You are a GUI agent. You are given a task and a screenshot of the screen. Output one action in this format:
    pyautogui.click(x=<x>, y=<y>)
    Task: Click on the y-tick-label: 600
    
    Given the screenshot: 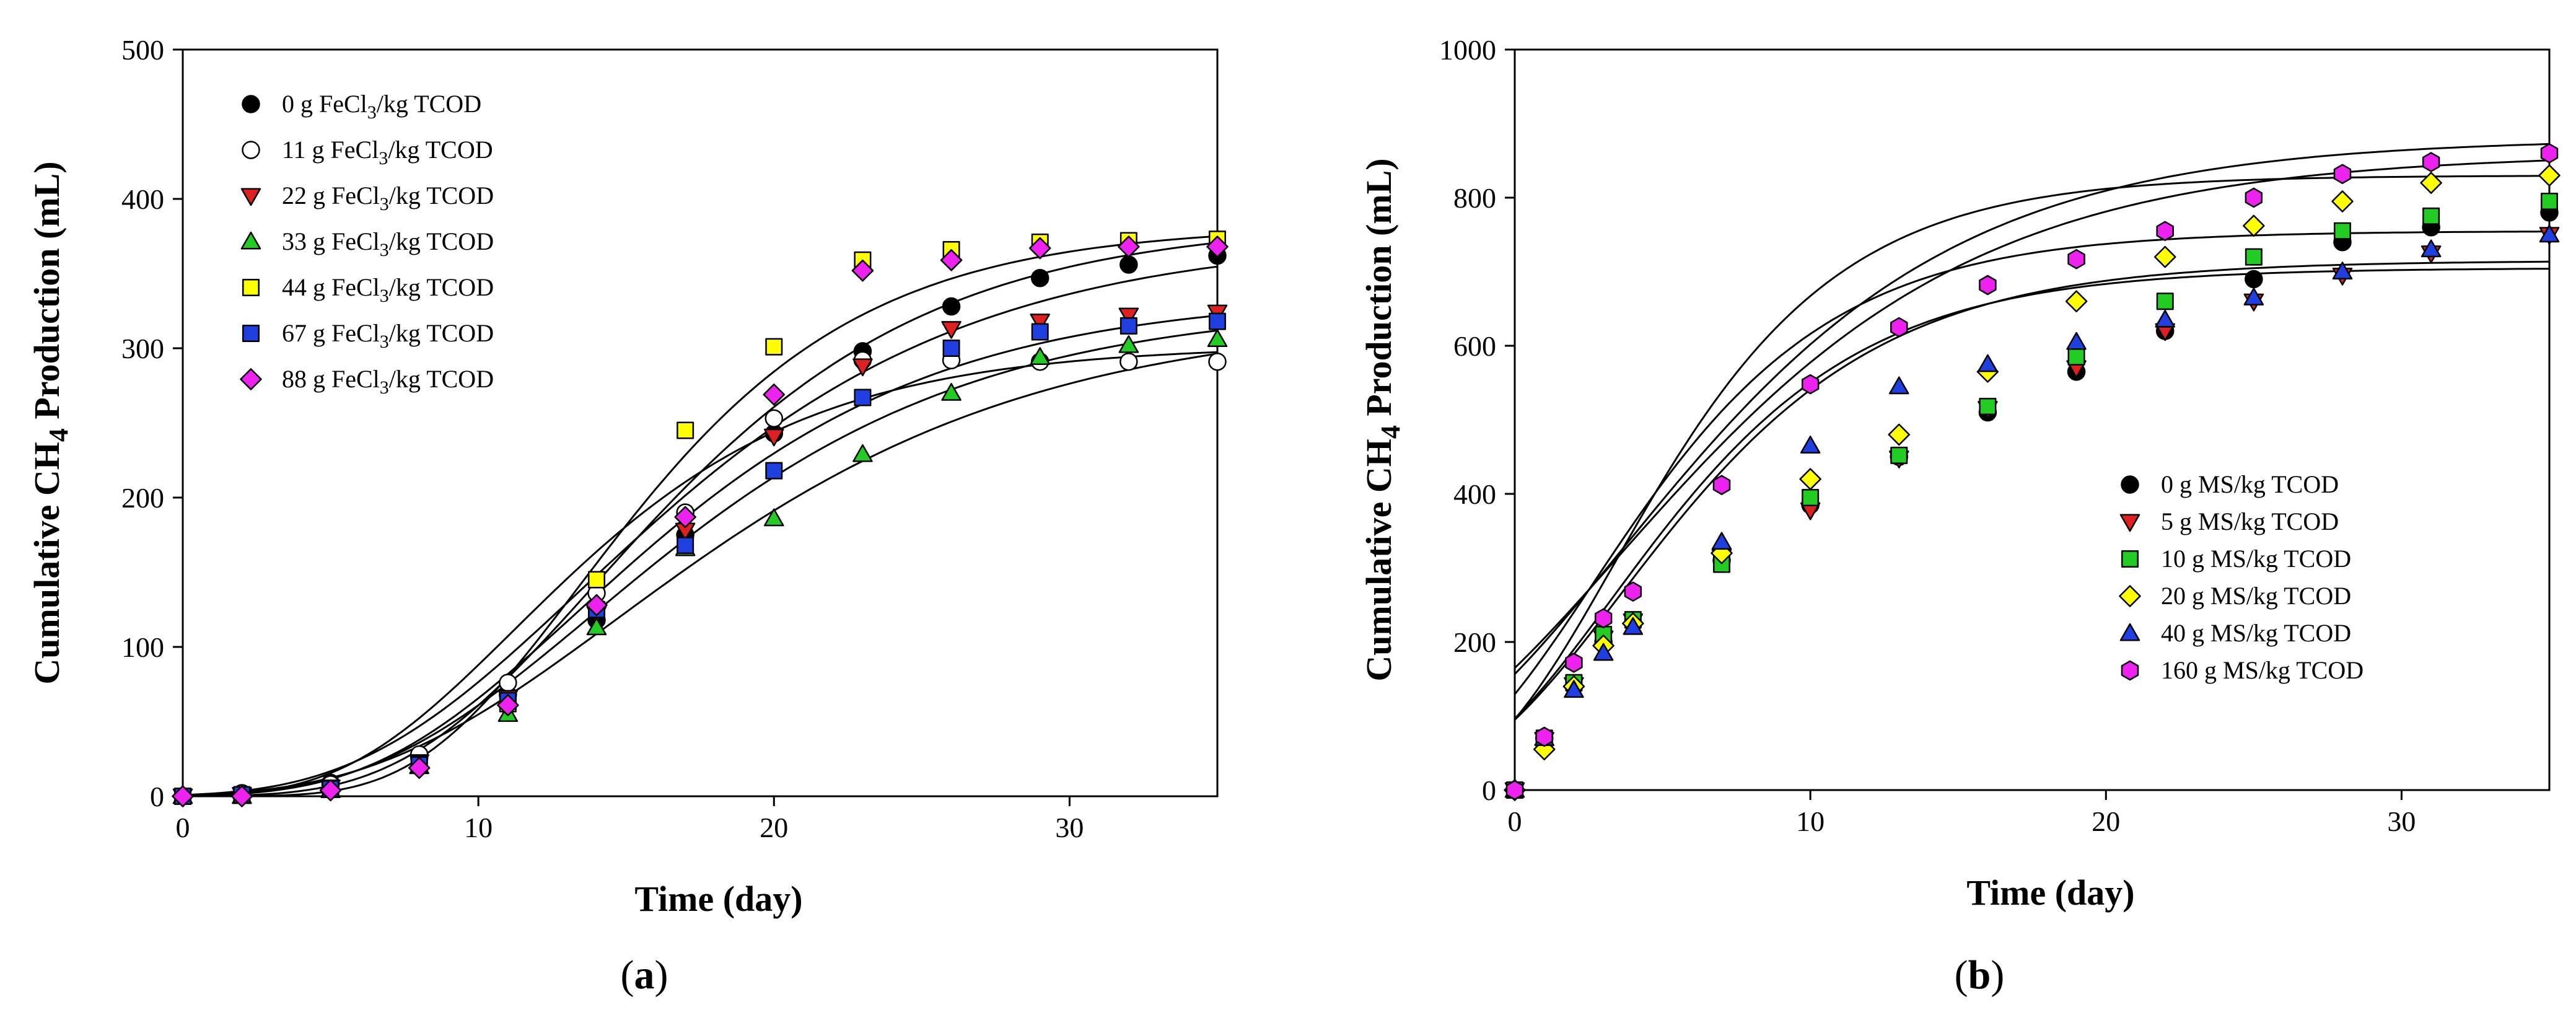 What is the action you would take?
    pyautogui.click(x=1474, y=346)
    